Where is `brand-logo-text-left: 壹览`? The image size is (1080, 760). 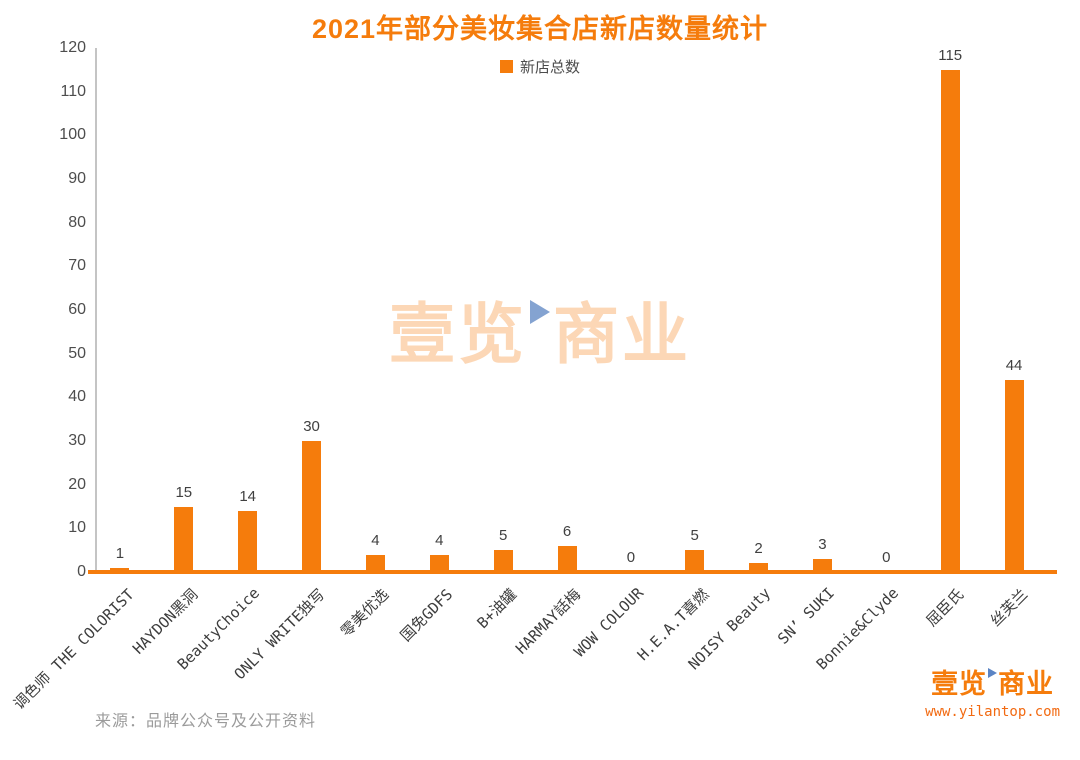 brand-logo-text-left: 壹览 is located at coordinates (959, 684).